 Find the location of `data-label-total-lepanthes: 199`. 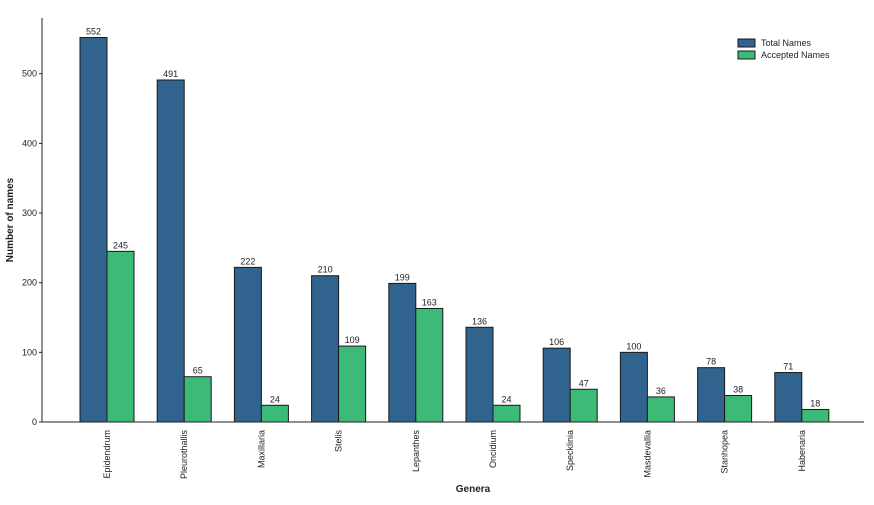

data-label-total-lepanthes: 199 is located at coordinates (402, 277).